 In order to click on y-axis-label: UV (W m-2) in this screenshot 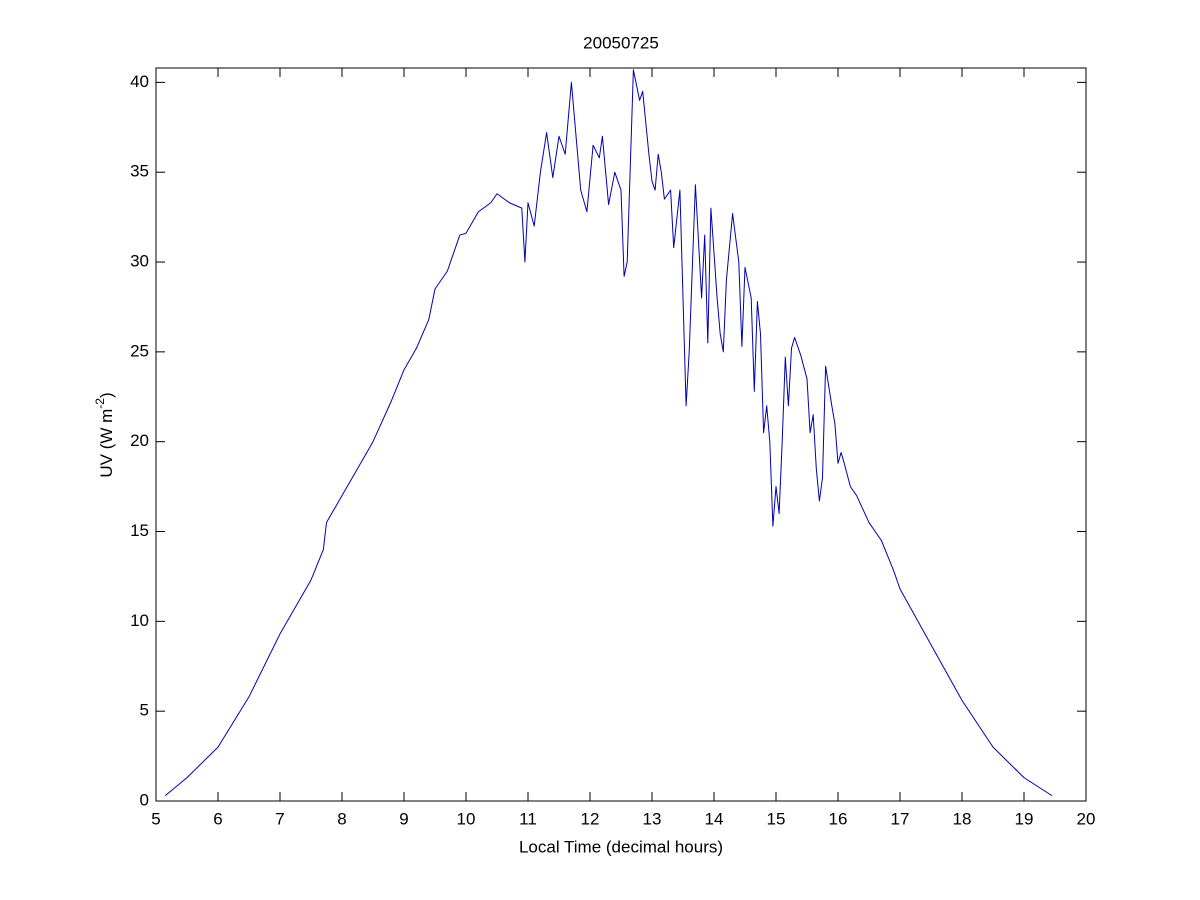, I will do `click(104, 434)`.